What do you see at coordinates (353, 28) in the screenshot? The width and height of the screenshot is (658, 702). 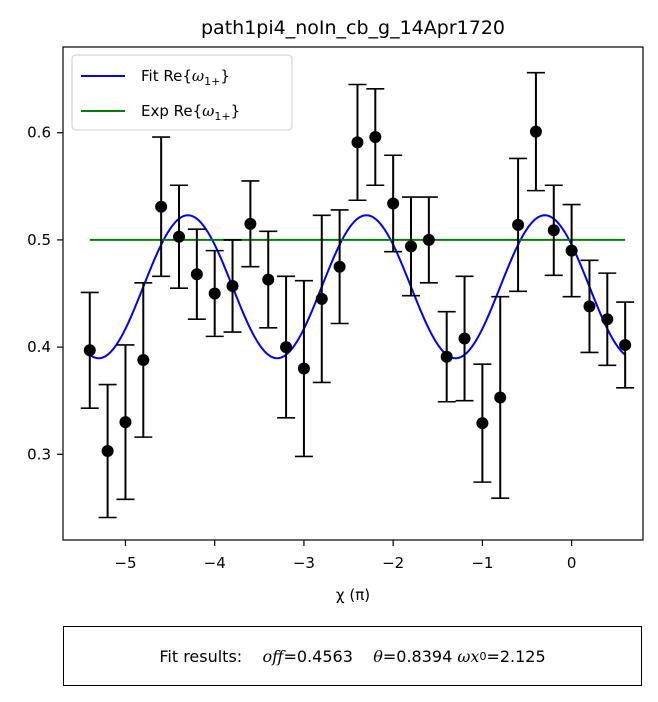 I see `chart-title: path1pi4_noIn_cb_g_14Apr1720` at bounding box center [353, 28].